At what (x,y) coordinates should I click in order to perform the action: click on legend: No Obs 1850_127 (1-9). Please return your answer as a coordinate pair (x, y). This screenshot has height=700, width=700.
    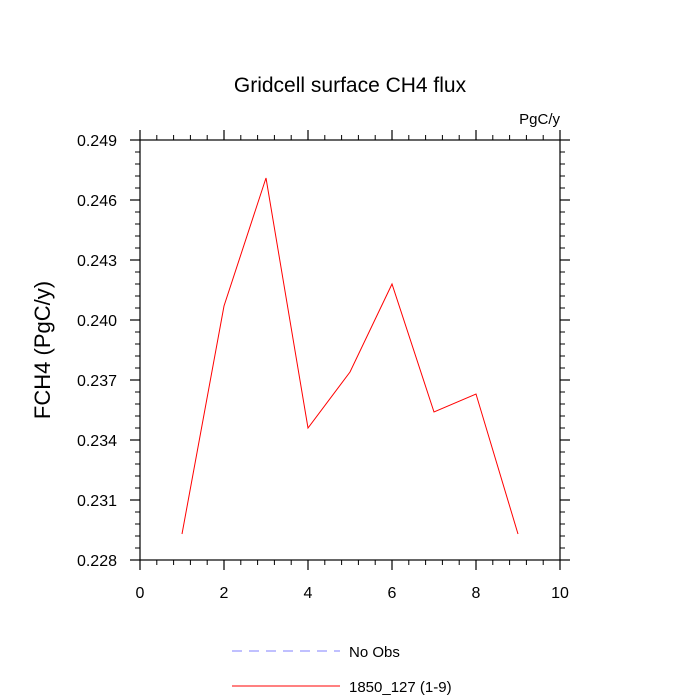
    Looking at the image, I should click on (342, 670).